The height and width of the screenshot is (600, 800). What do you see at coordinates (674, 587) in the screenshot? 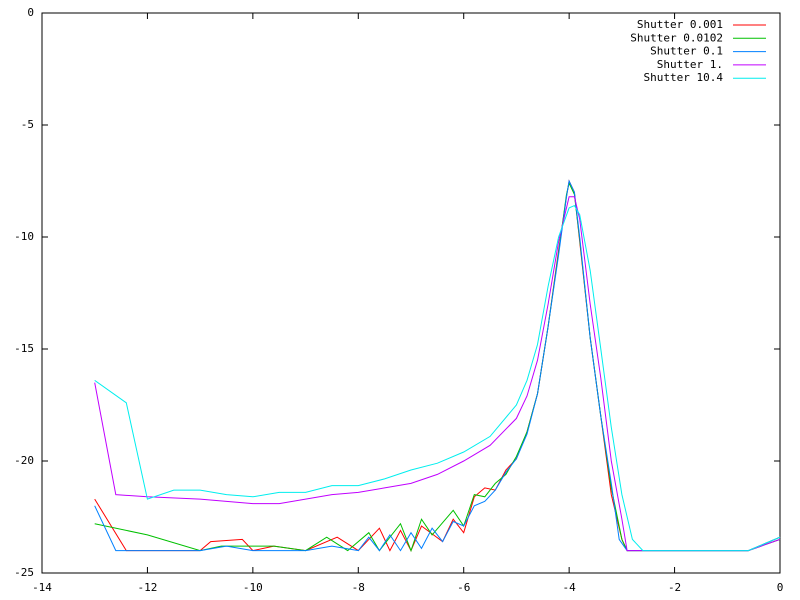
I see `x-tick-label: -2` at bounding box center [674, 587].